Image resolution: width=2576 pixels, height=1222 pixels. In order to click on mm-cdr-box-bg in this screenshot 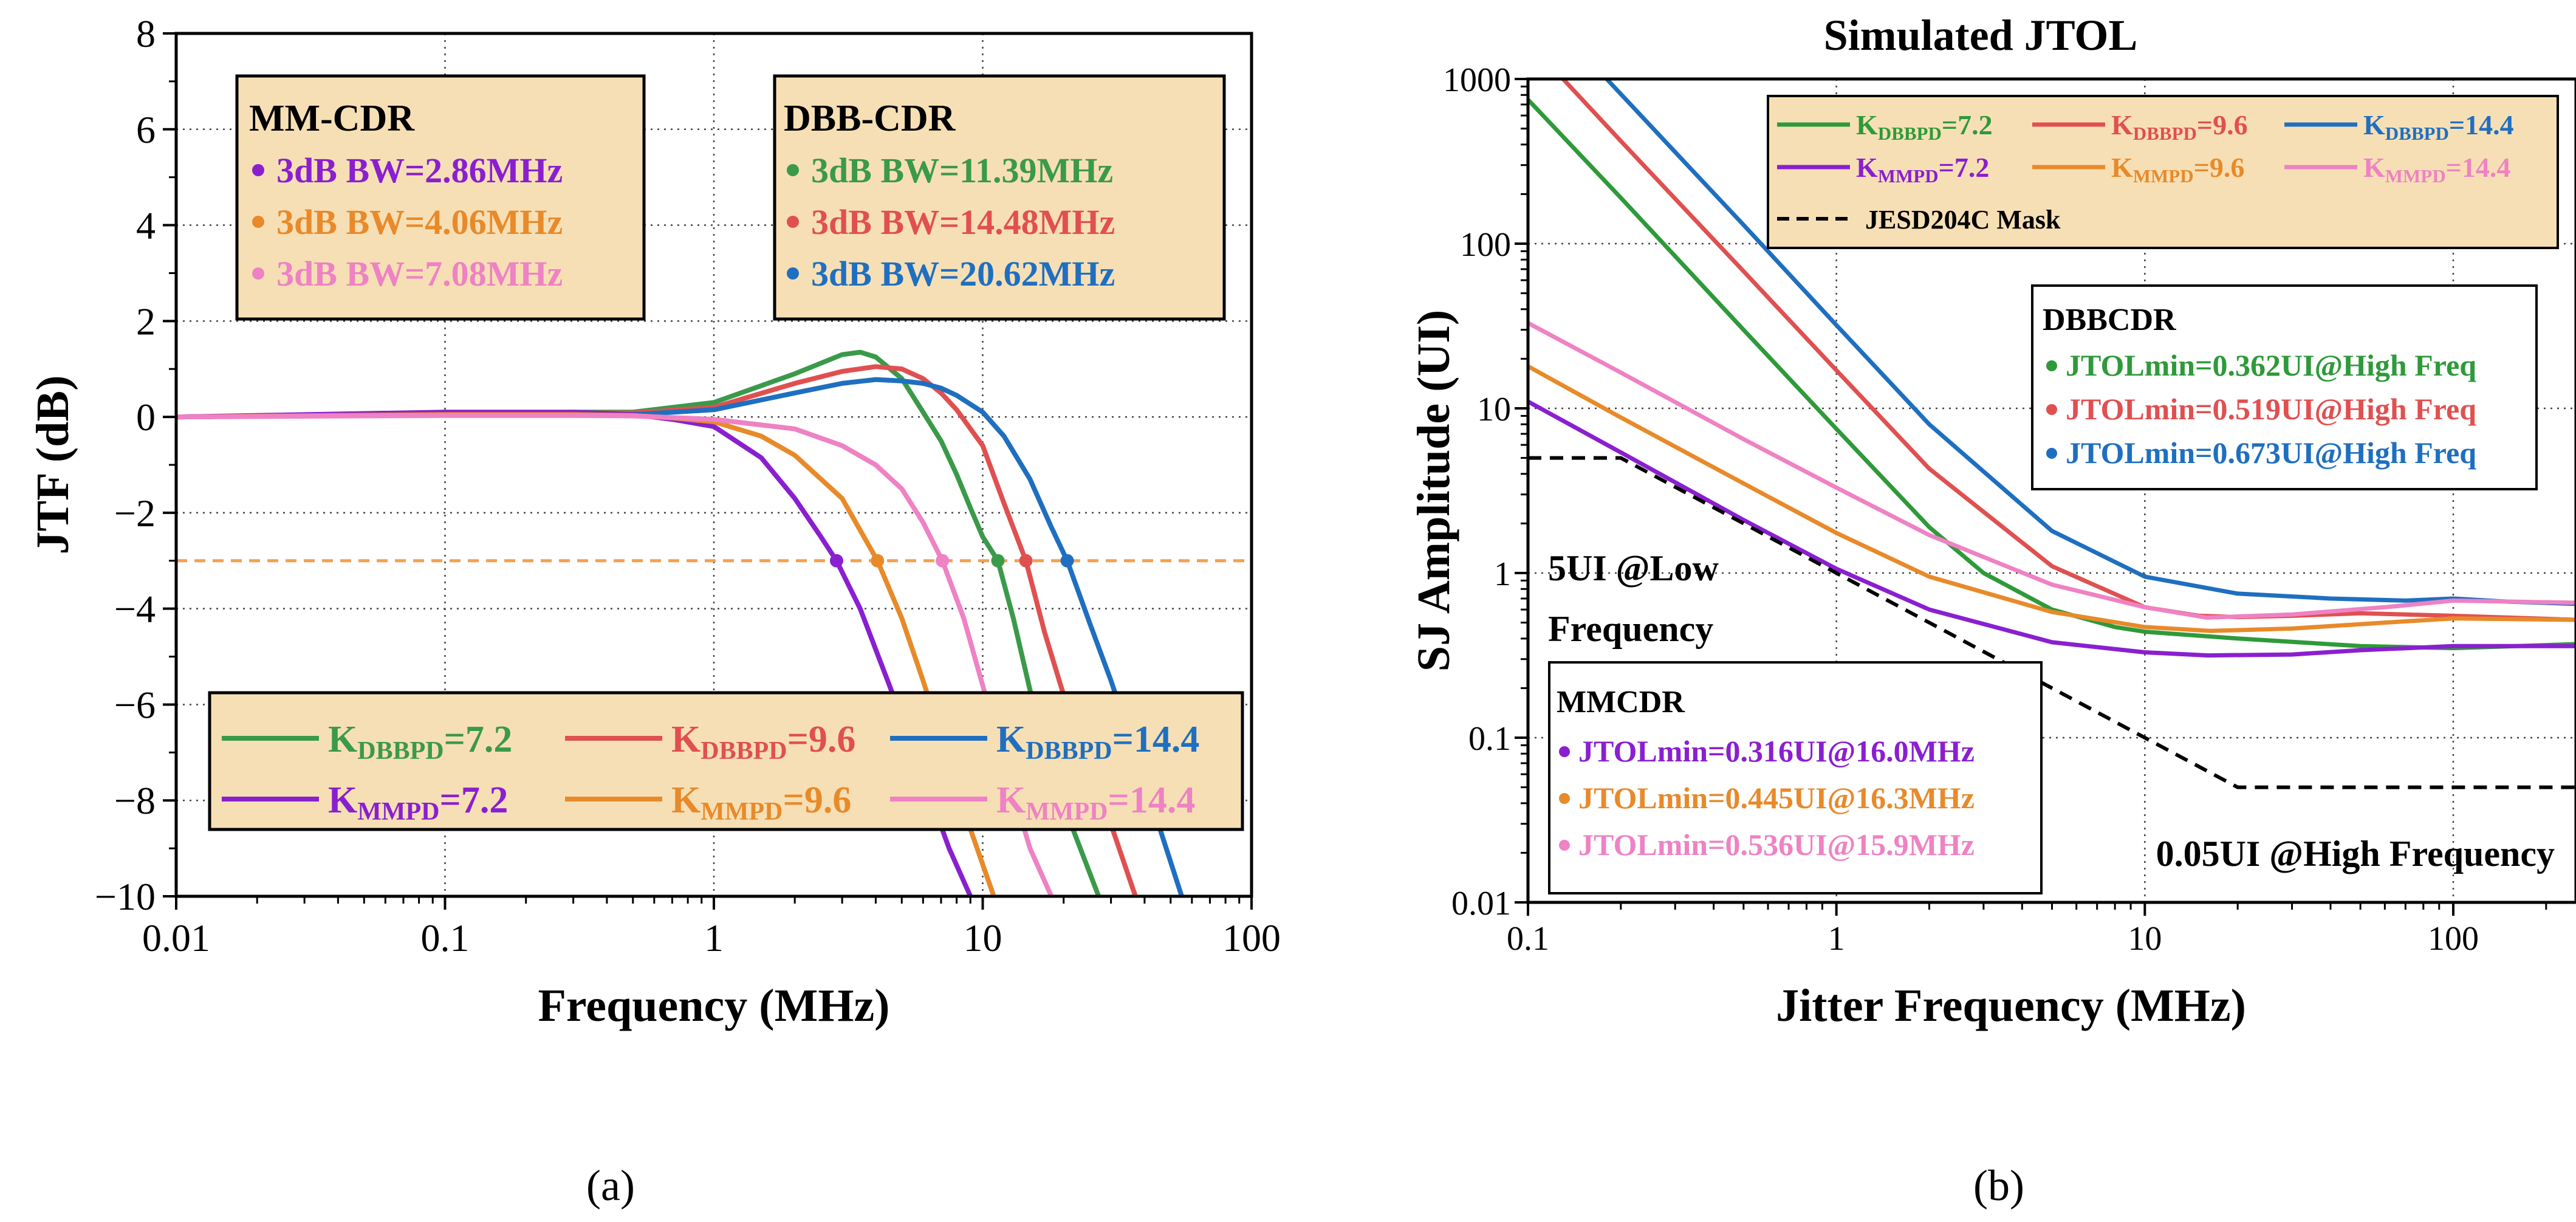, I will do `click(440, 197)`.